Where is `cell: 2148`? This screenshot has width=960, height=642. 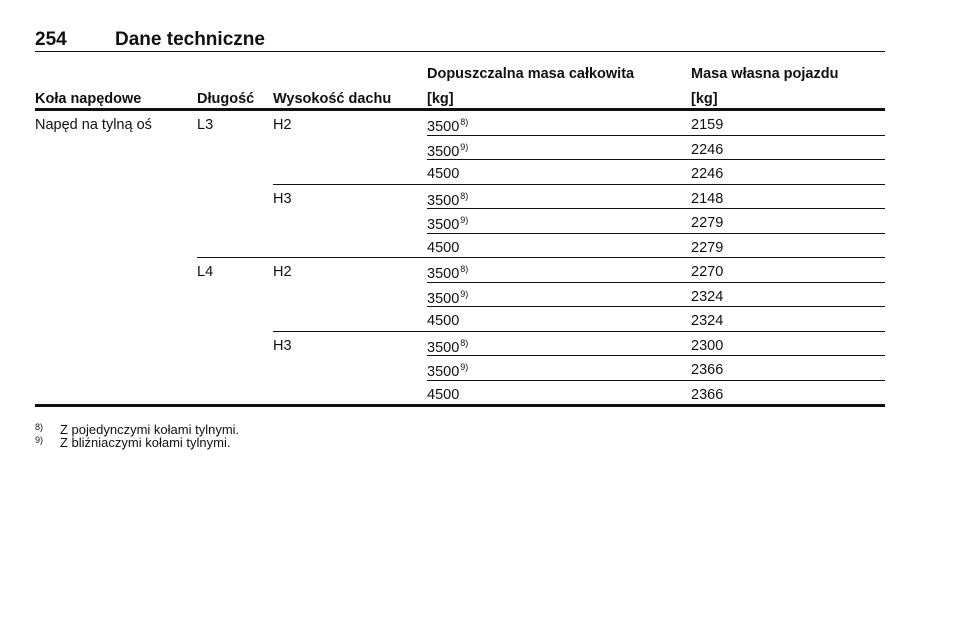 cell: 2148 is located at coordinates (707, 198).